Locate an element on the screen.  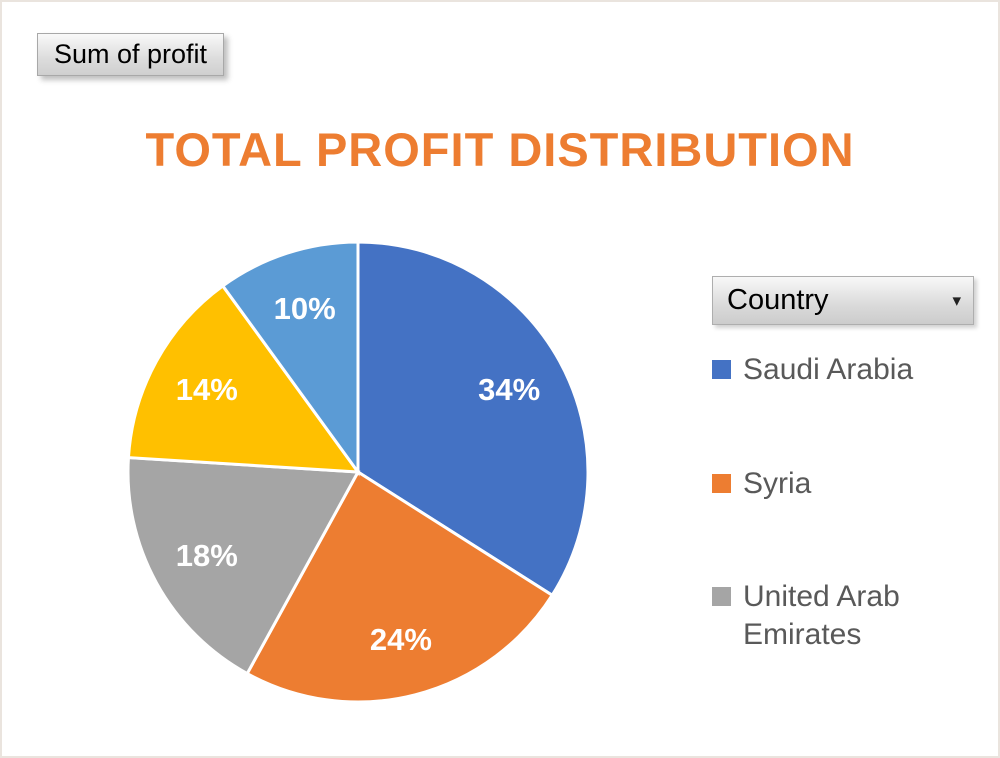
legend-label: United Arab Emirates is located at coordinates (821, 615).